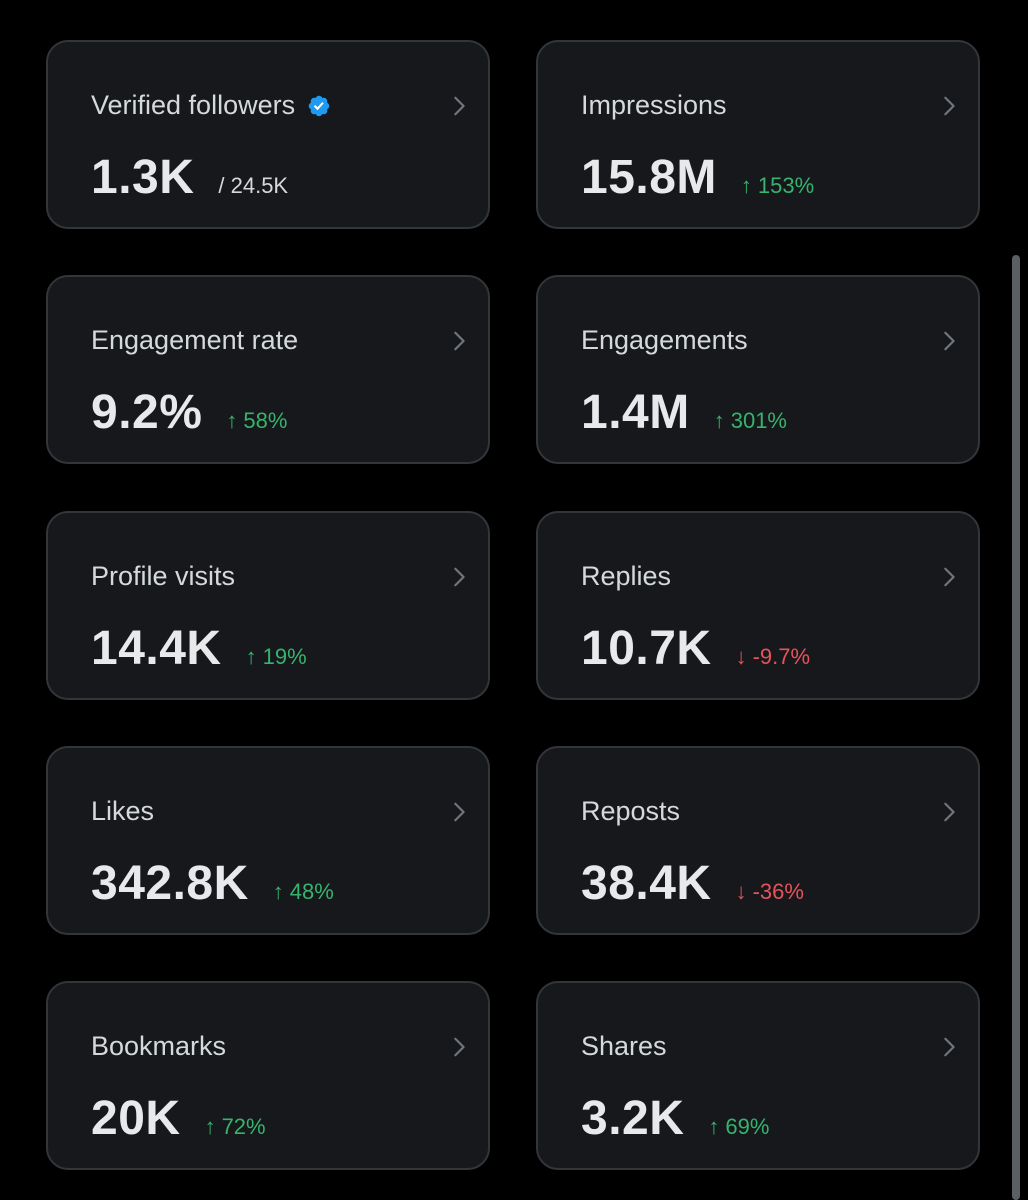  I want to click on value-row: 20K ↑ 72%, so click(178, 1118).